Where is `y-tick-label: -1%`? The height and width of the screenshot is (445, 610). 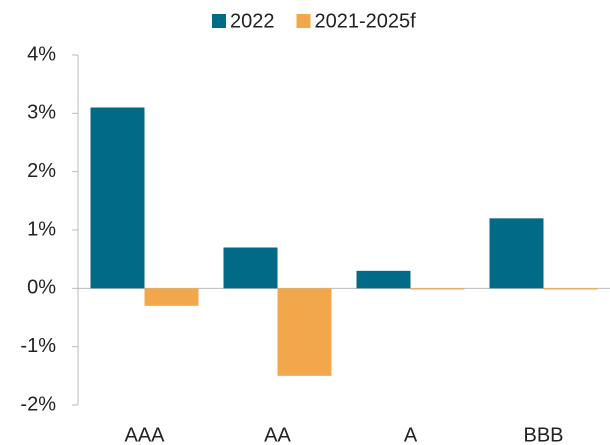 y-tick-label: -1% is located at coordinates (38, 346).